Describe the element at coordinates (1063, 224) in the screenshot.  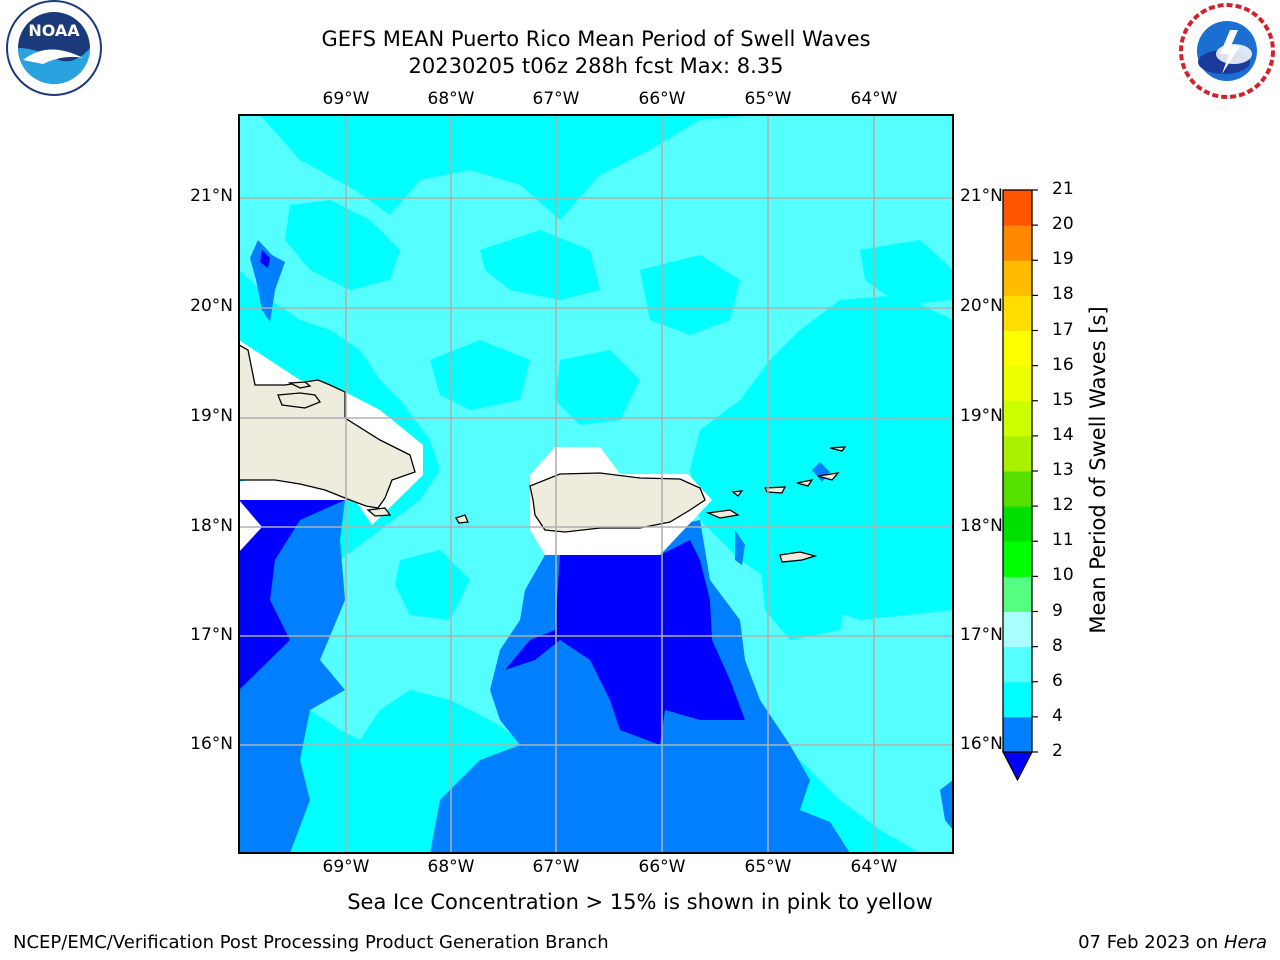
I see `colorbar-tick-label: 20` at that location.